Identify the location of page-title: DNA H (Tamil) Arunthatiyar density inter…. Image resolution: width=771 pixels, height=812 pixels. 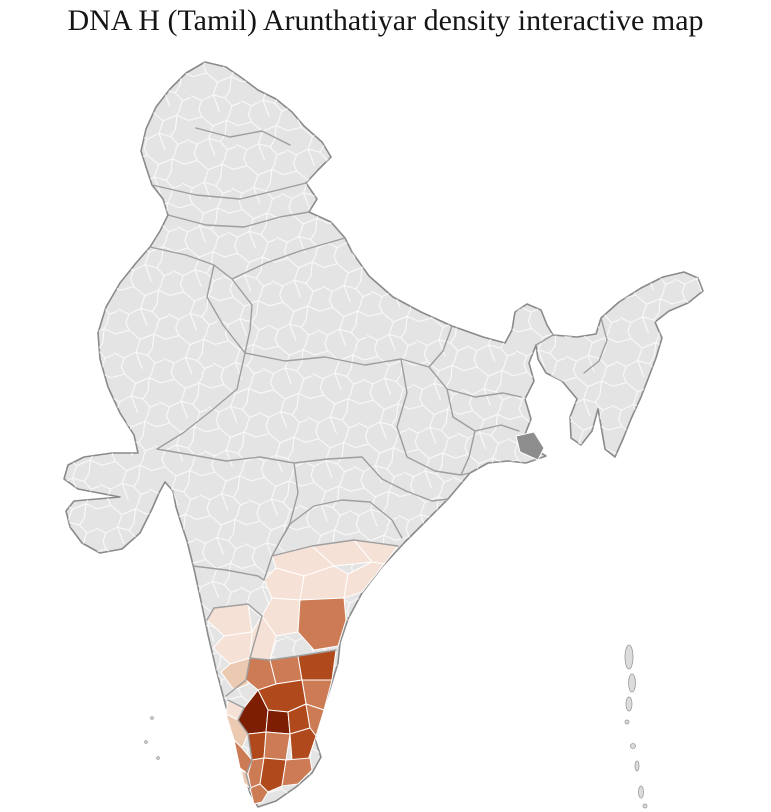
(385, 20).